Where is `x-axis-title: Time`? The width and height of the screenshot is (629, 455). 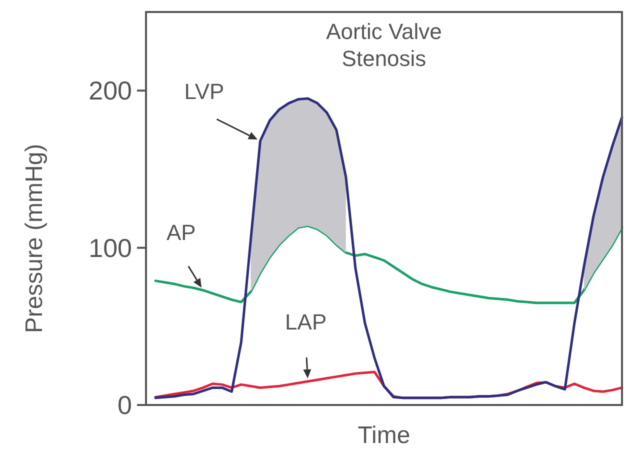
x-axis-title: Time is located at coordinates (384, 435).